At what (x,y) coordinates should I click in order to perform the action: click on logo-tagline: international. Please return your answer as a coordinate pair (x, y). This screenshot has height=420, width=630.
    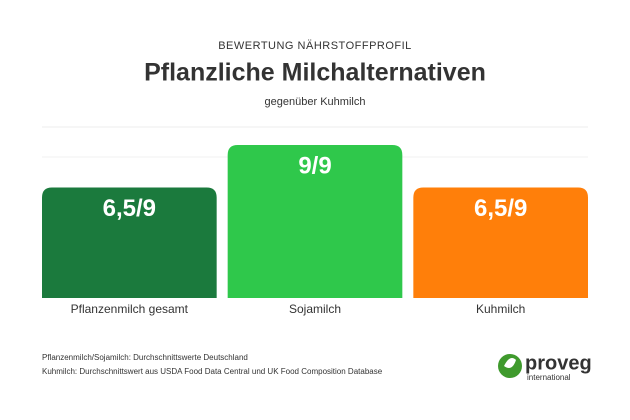
    Looking at the image, I should click on (549, 377).